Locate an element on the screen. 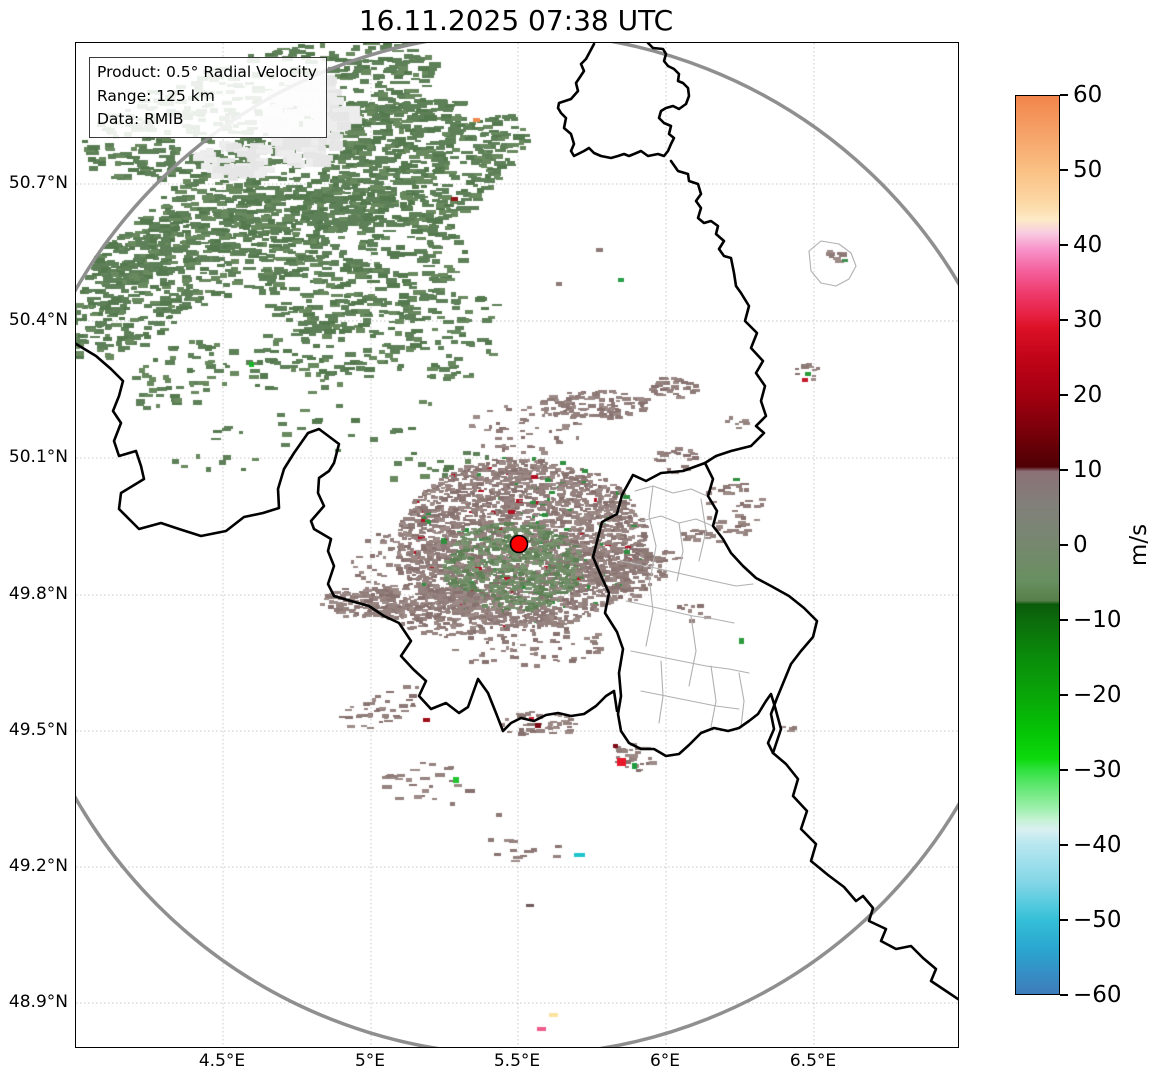  lon-tick-label: 5°E is located at coordinates (370, 1061).